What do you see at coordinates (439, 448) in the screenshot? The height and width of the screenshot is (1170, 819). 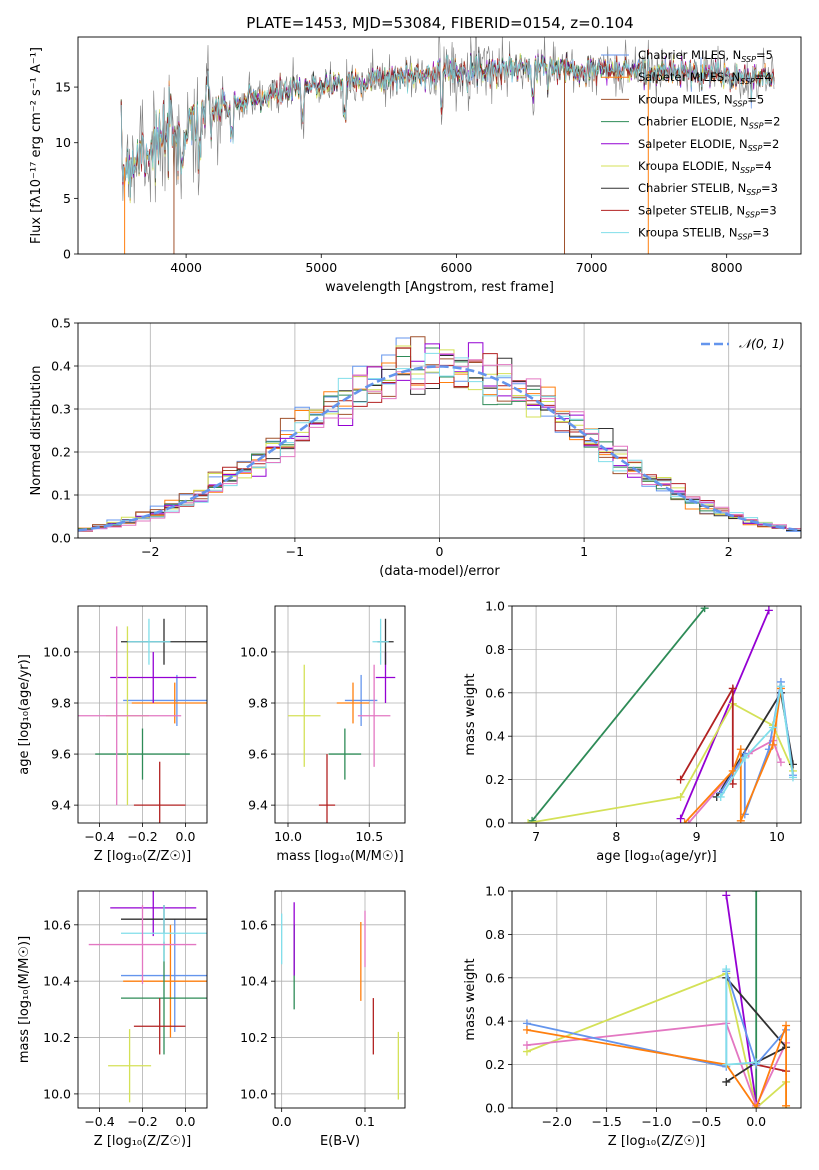 I see `normal-curve` at bounding box center [439, 448].